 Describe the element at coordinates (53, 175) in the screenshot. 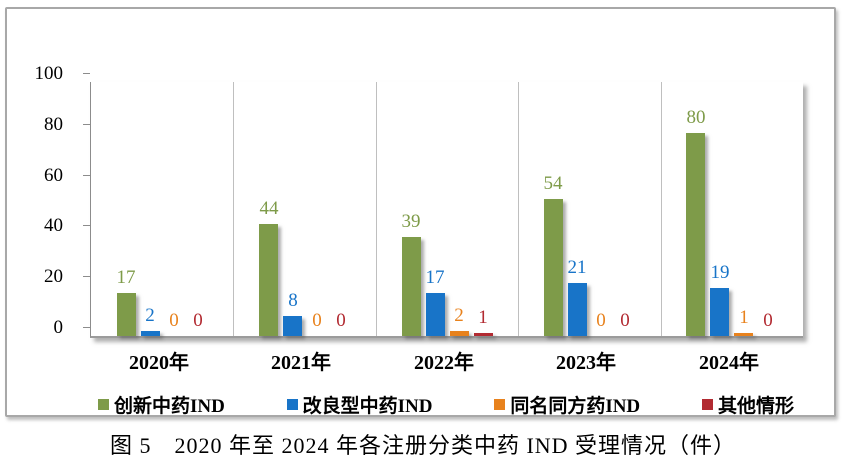

I see `y-axis-tick-label: 60` at that location.